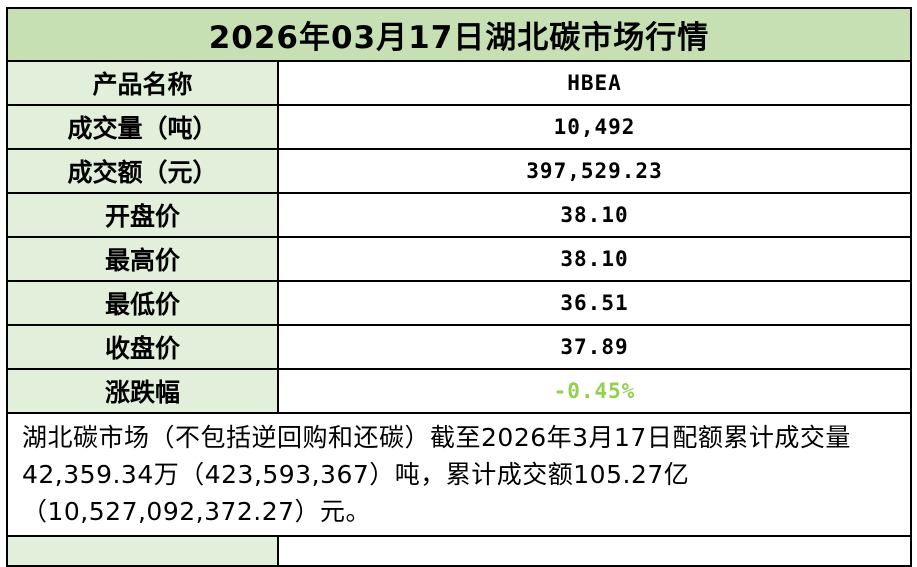  Describe the element at coordinates (594, 391) in the screenshot. I see `change-percent-value: -0.45%` at that location.